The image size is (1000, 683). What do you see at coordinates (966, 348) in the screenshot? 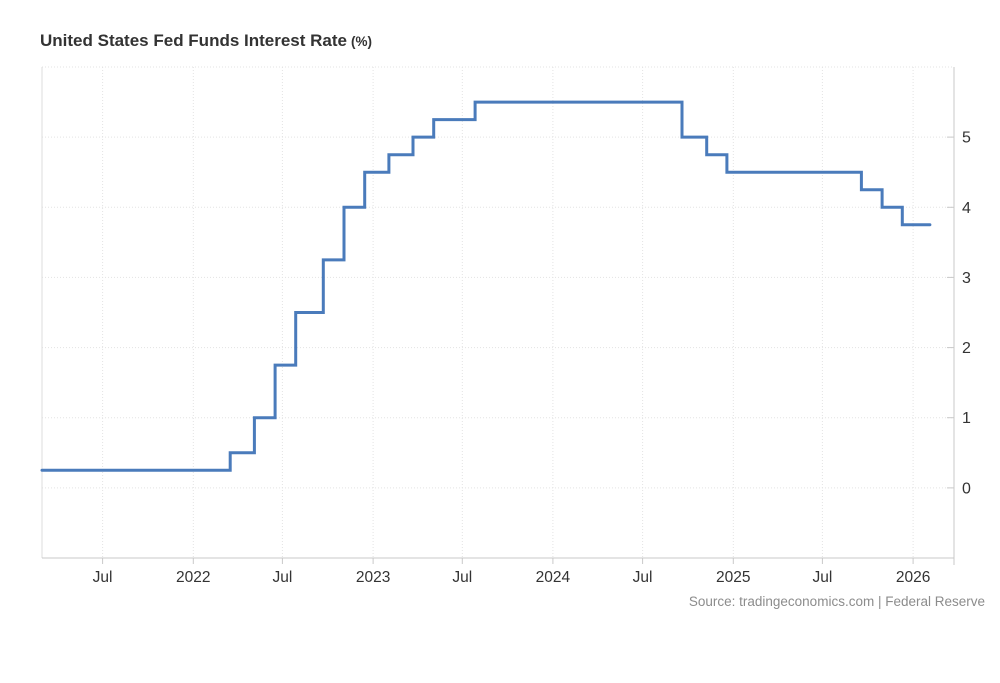
I see `y-axis-label: 2` at bounding box center [966, 348].